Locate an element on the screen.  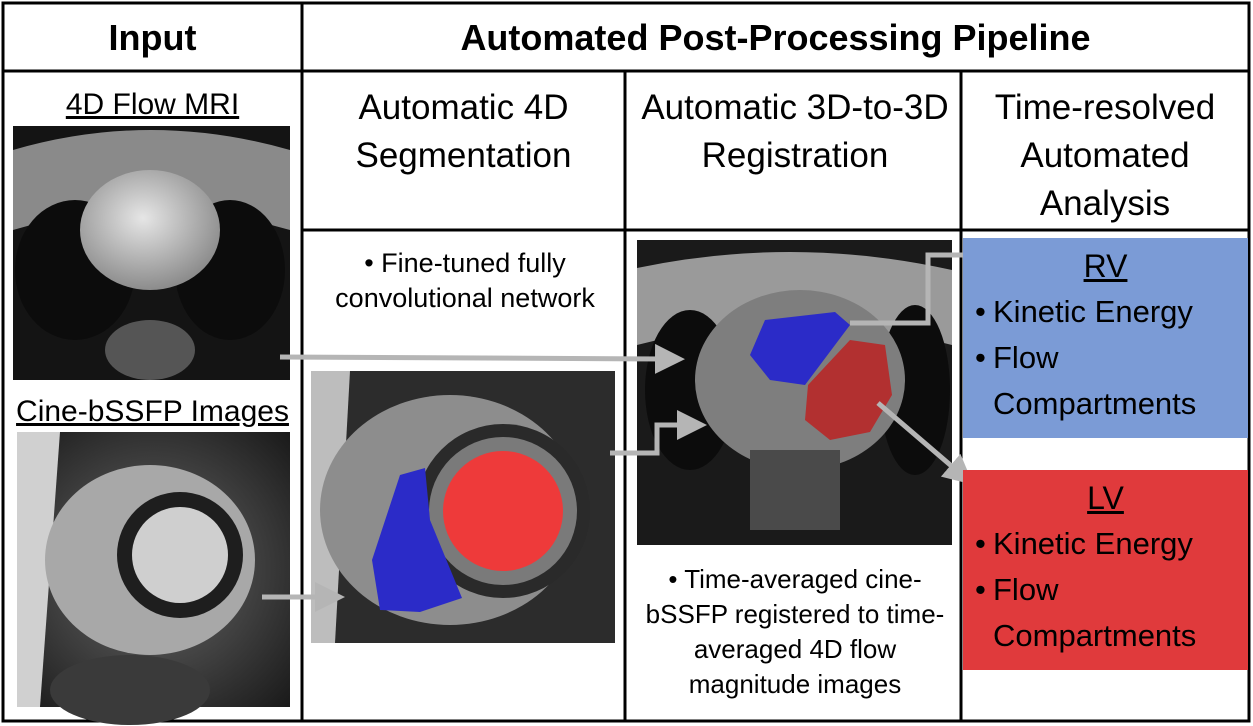
flow-mri-label: 4D Flow MRI is located at coordinates (152, 104).